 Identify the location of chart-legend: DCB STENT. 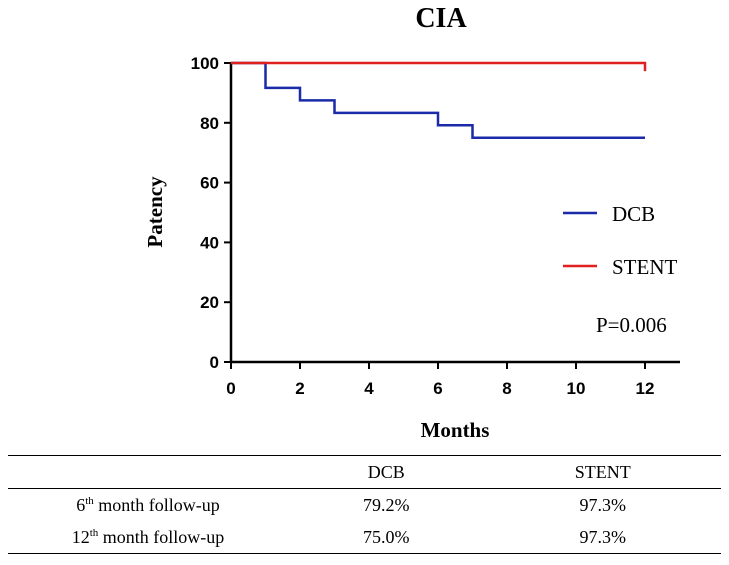
(620, 240).